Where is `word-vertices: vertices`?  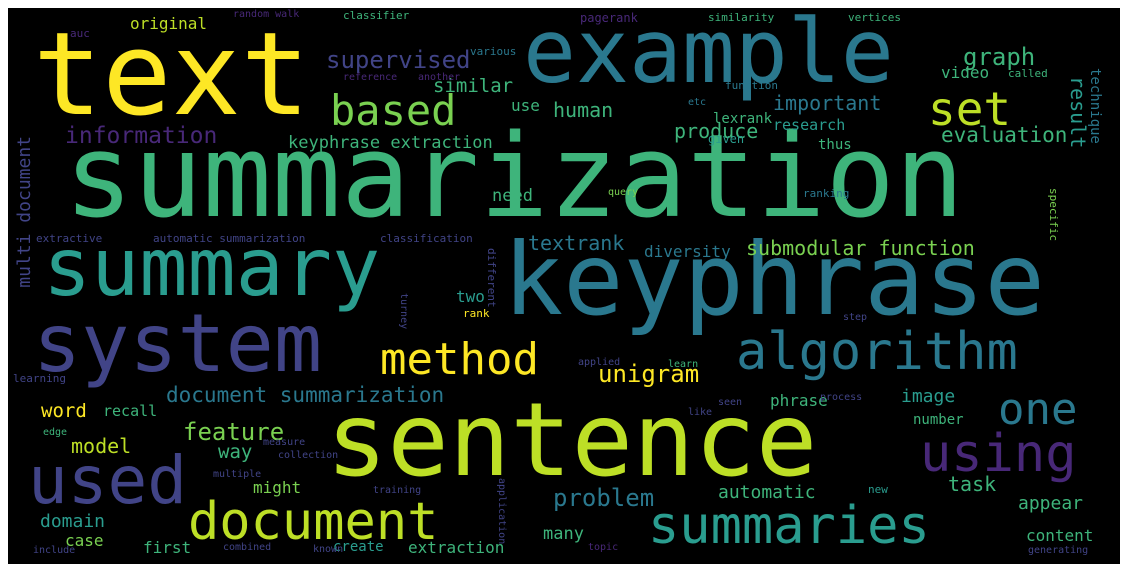
word-vertices: vertices is located at coordinates (874, 17).